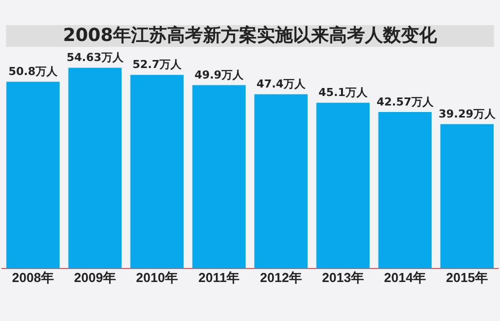  I want to click on x-tick-label: 2014年, so click(405, 277).